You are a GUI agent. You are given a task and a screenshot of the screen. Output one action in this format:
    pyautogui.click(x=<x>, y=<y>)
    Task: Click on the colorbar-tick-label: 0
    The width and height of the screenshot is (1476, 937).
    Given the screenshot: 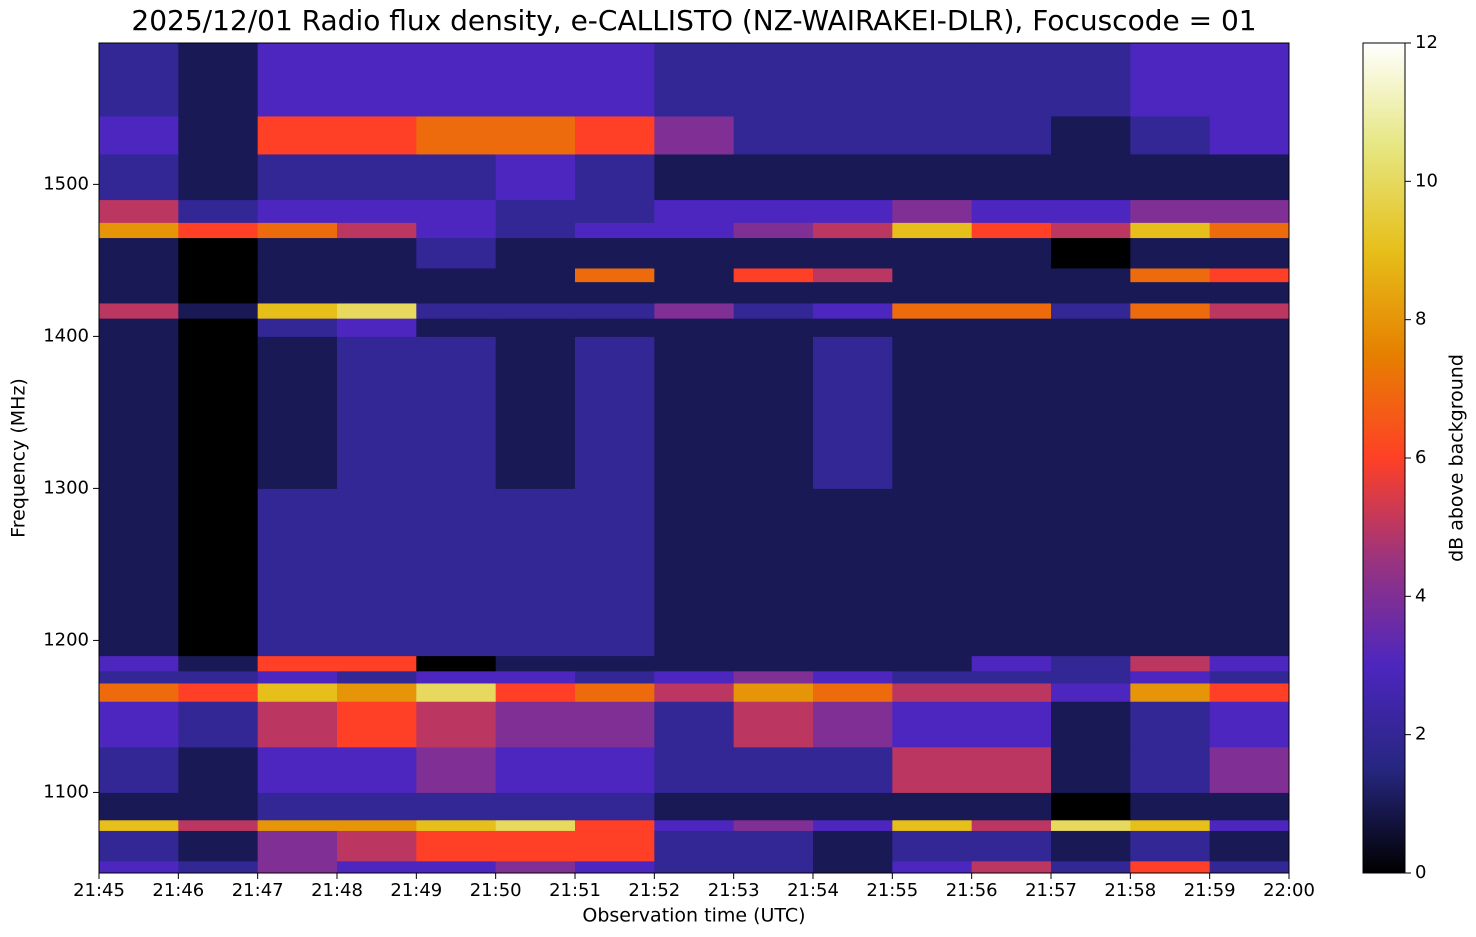 What is the action you would take?
    pyautogui.click(x=1420, y=872)
    